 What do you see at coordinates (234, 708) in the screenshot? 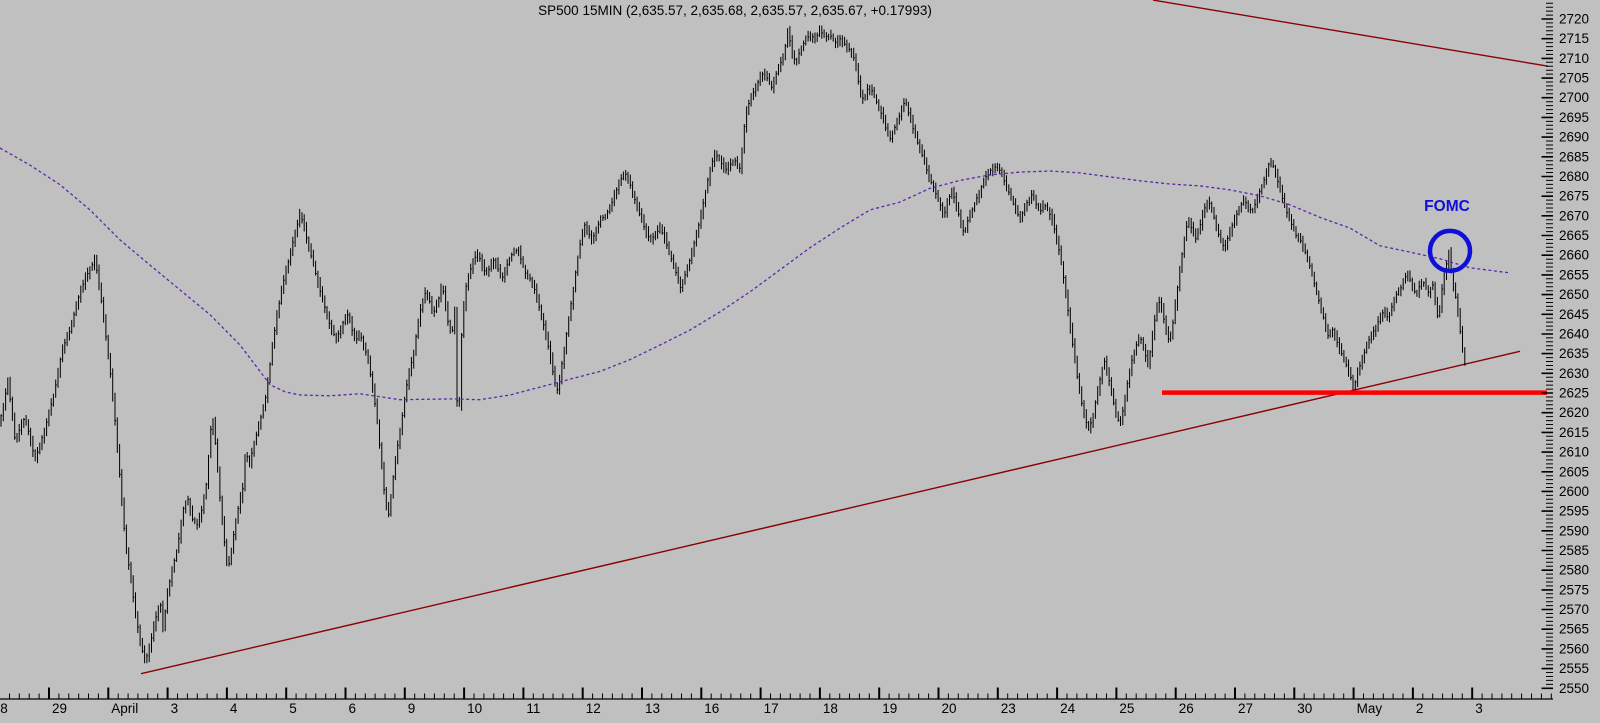
I see `x-axis-day-label: 4` at bounding box center [234, 708].